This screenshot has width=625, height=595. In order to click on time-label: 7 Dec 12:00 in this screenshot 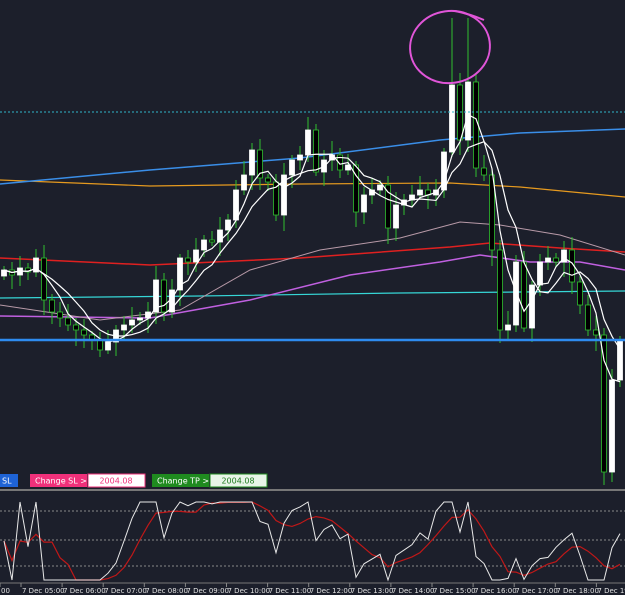, I will do `click(331, 591)`.